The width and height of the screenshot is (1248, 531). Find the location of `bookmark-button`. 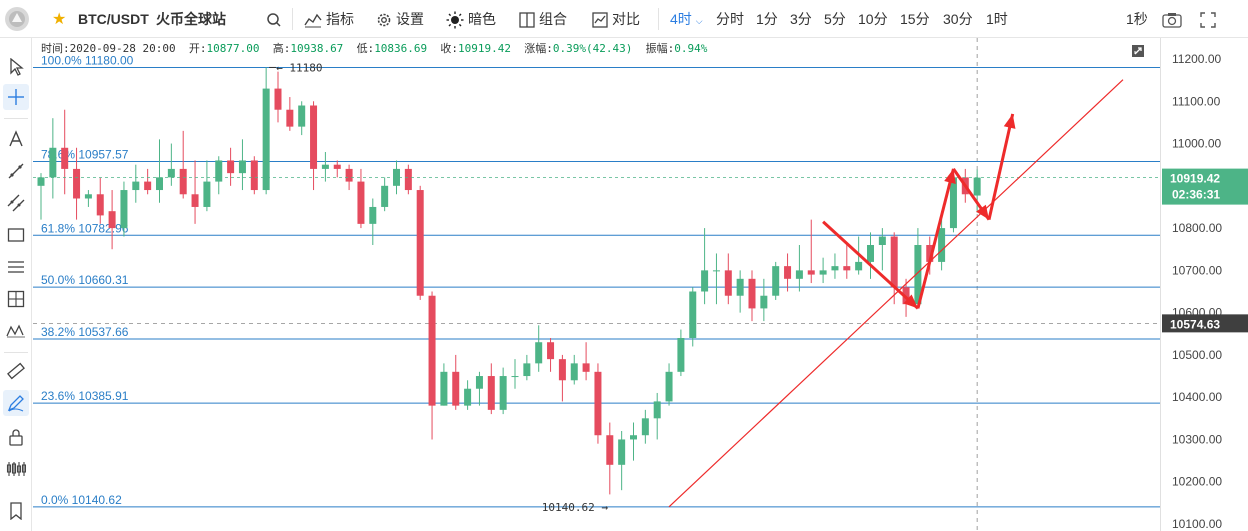

bookmark-button is located at coordinates (16, 511).